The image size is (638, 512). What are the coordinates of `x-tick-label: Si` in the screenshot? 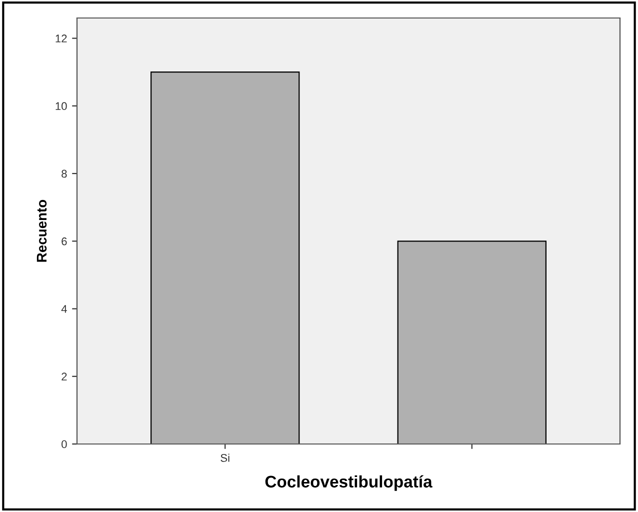 It's located at (225, 458).